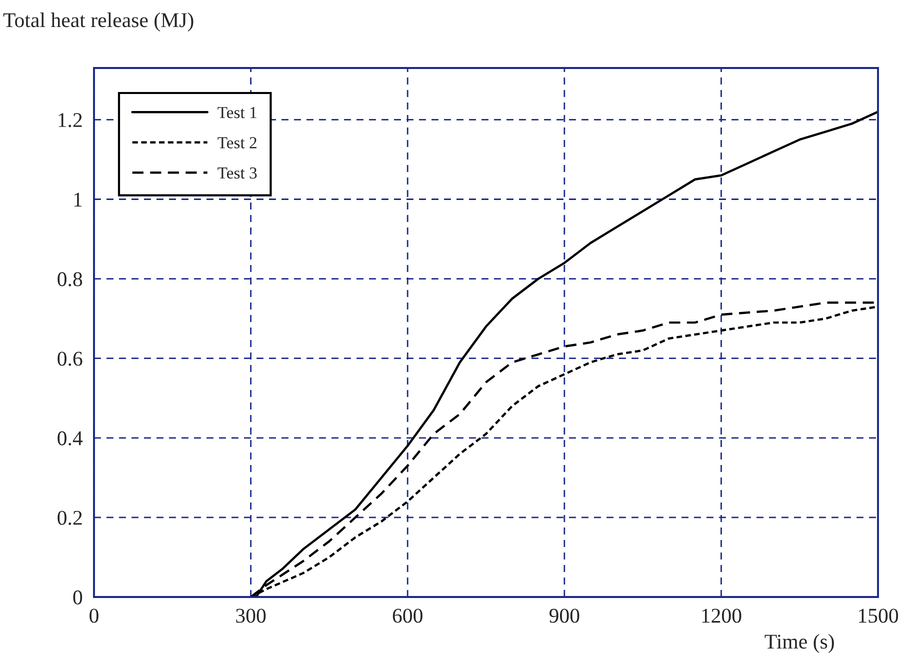  What do you see at coordinates (70, 438) in the screenshot?
I see `y-tick-label: 0.4` at bounding box center [70, 438].